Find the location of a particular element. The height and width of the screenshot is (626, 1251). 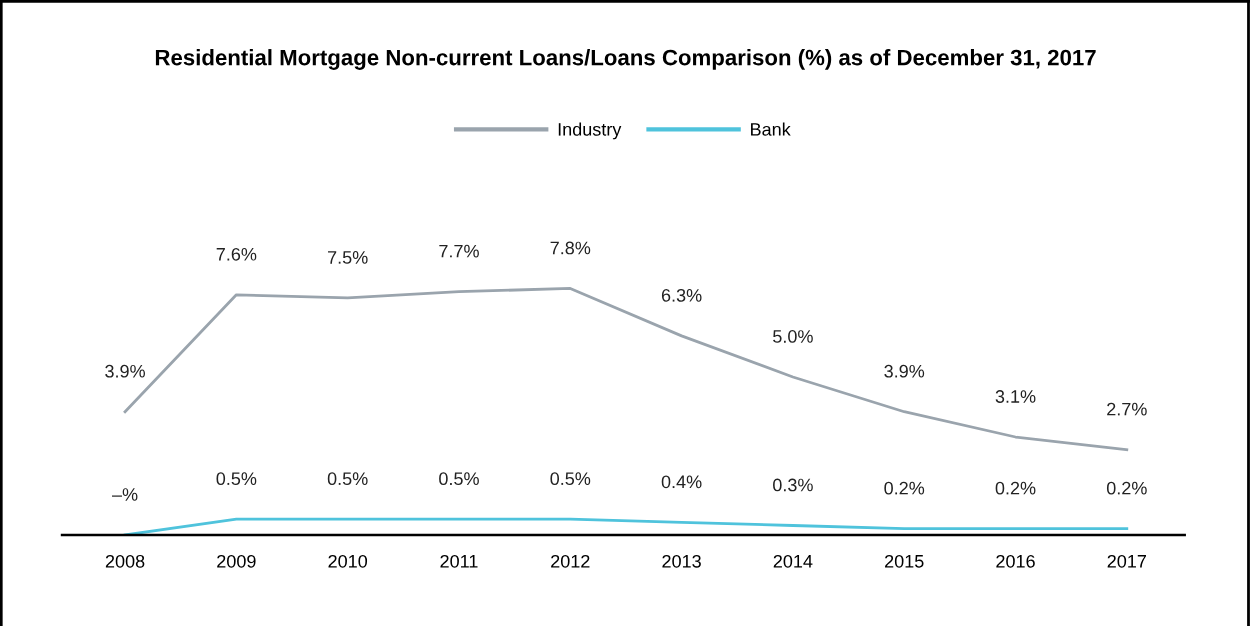

chart-title: Residential Mortgage Non-current Loans/Loans Comparison (%) as of December 31, 2017 is located at coordinates (625, 59).